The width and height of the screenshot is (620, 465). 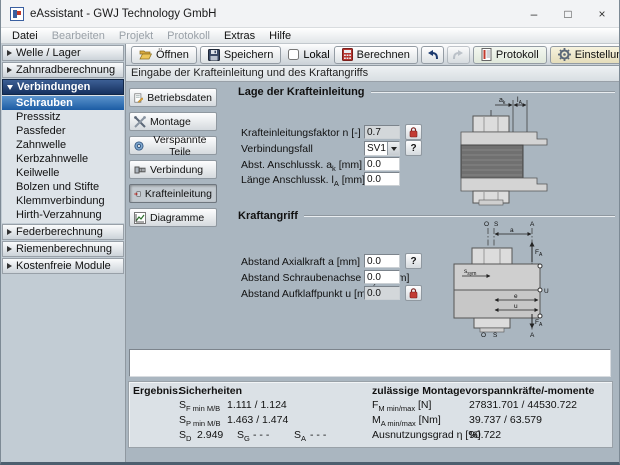 What do you see at coordinates (139, 97) in the screenshot?
I see `page-pencil-icon` at bounding box center [139, 97].